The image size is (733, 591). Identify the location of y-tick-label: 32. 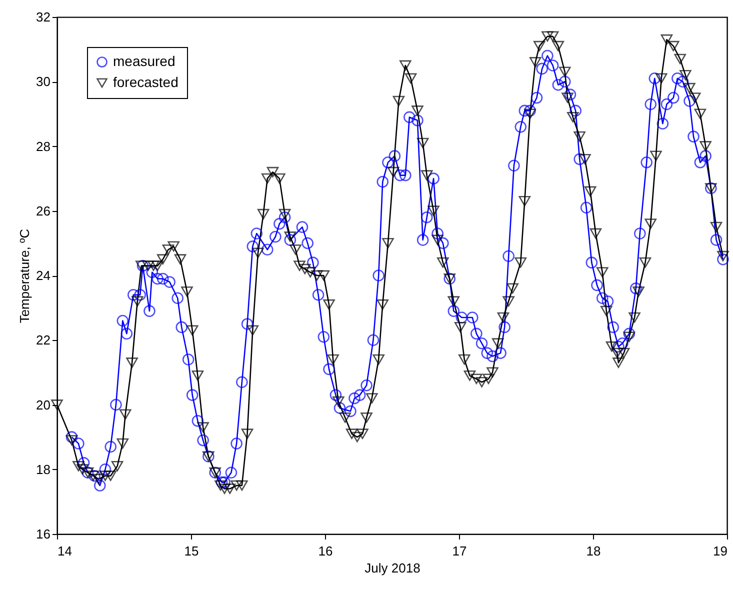
(43, 17).